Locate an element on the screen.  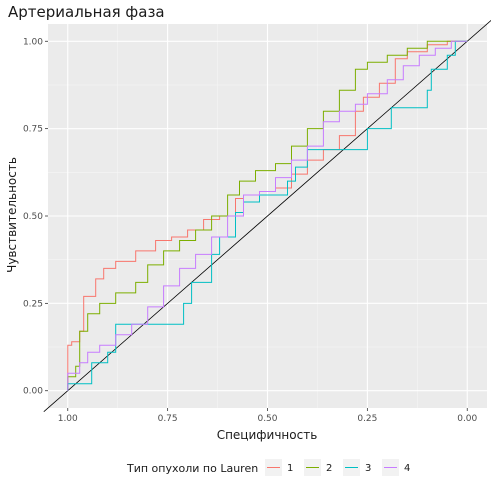
x-axis-title: Специфичность is located at coordinates (267, 435).